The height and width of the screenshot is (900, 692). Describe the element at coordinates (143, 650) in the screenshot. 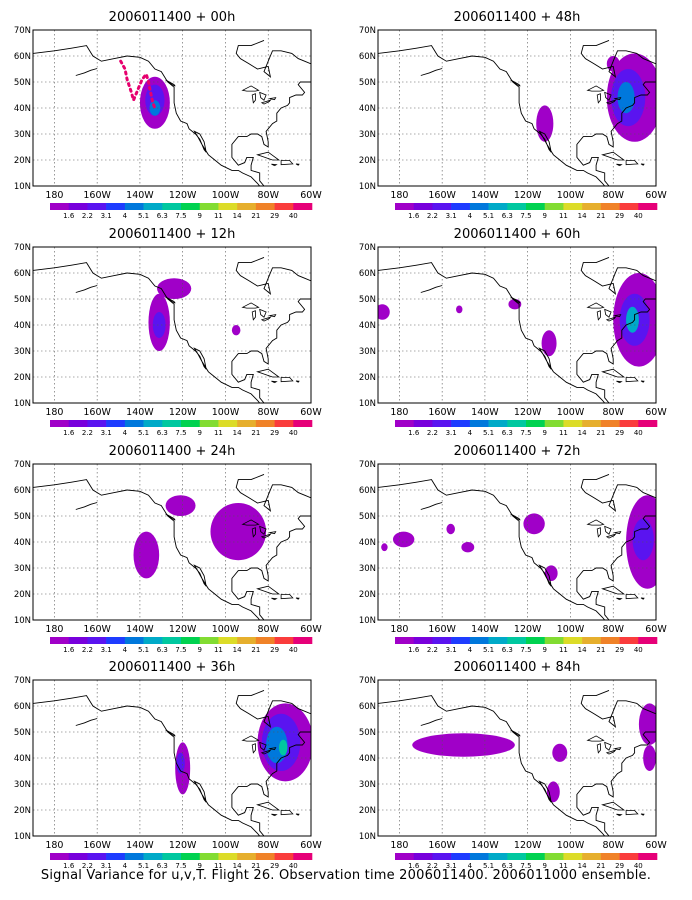

I see `colorbar-label: 5.1` at that location.